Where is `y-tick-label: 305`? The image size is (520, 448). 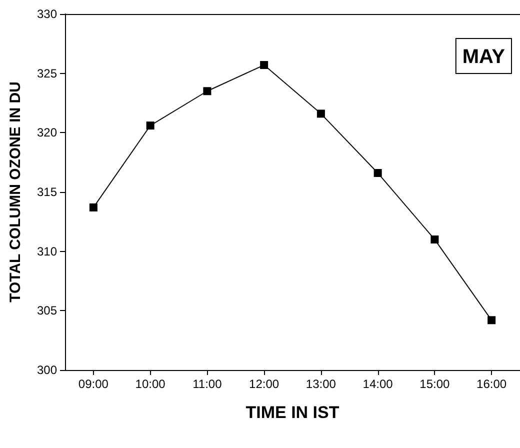
y-tick-label: 305 is located at coordinates (47, 311).